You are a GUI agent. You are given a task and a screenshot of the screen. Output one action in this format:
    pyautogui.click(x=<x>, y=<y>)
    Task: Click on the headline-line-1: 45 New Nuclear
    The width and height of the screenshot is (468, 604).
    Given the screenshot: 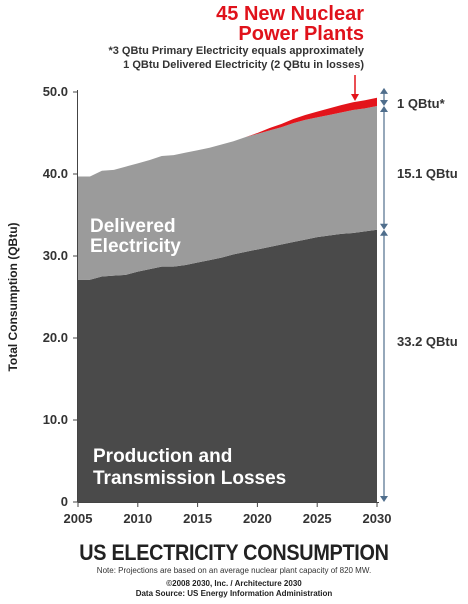 What is the action you would take?
    pyautogui.click(x=290, y=14)
    